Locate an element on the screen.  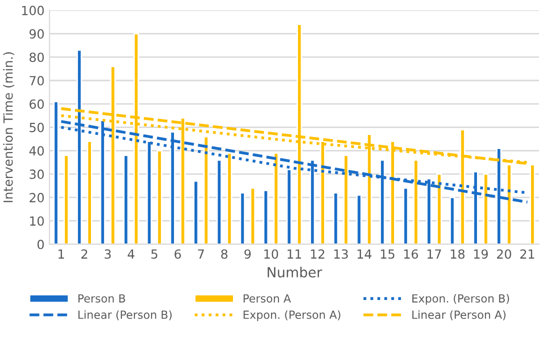
x-tick-label: 19 is located at coordinates (481, 254).